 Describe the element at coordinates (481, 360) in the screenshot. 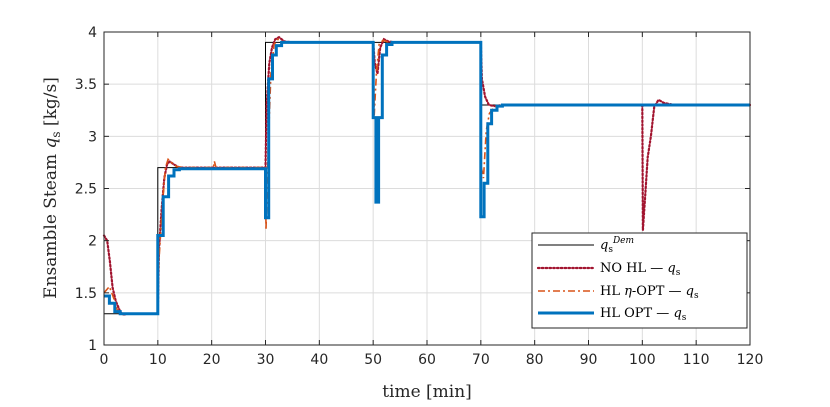

I see `x-tick-label: 70` at that location.